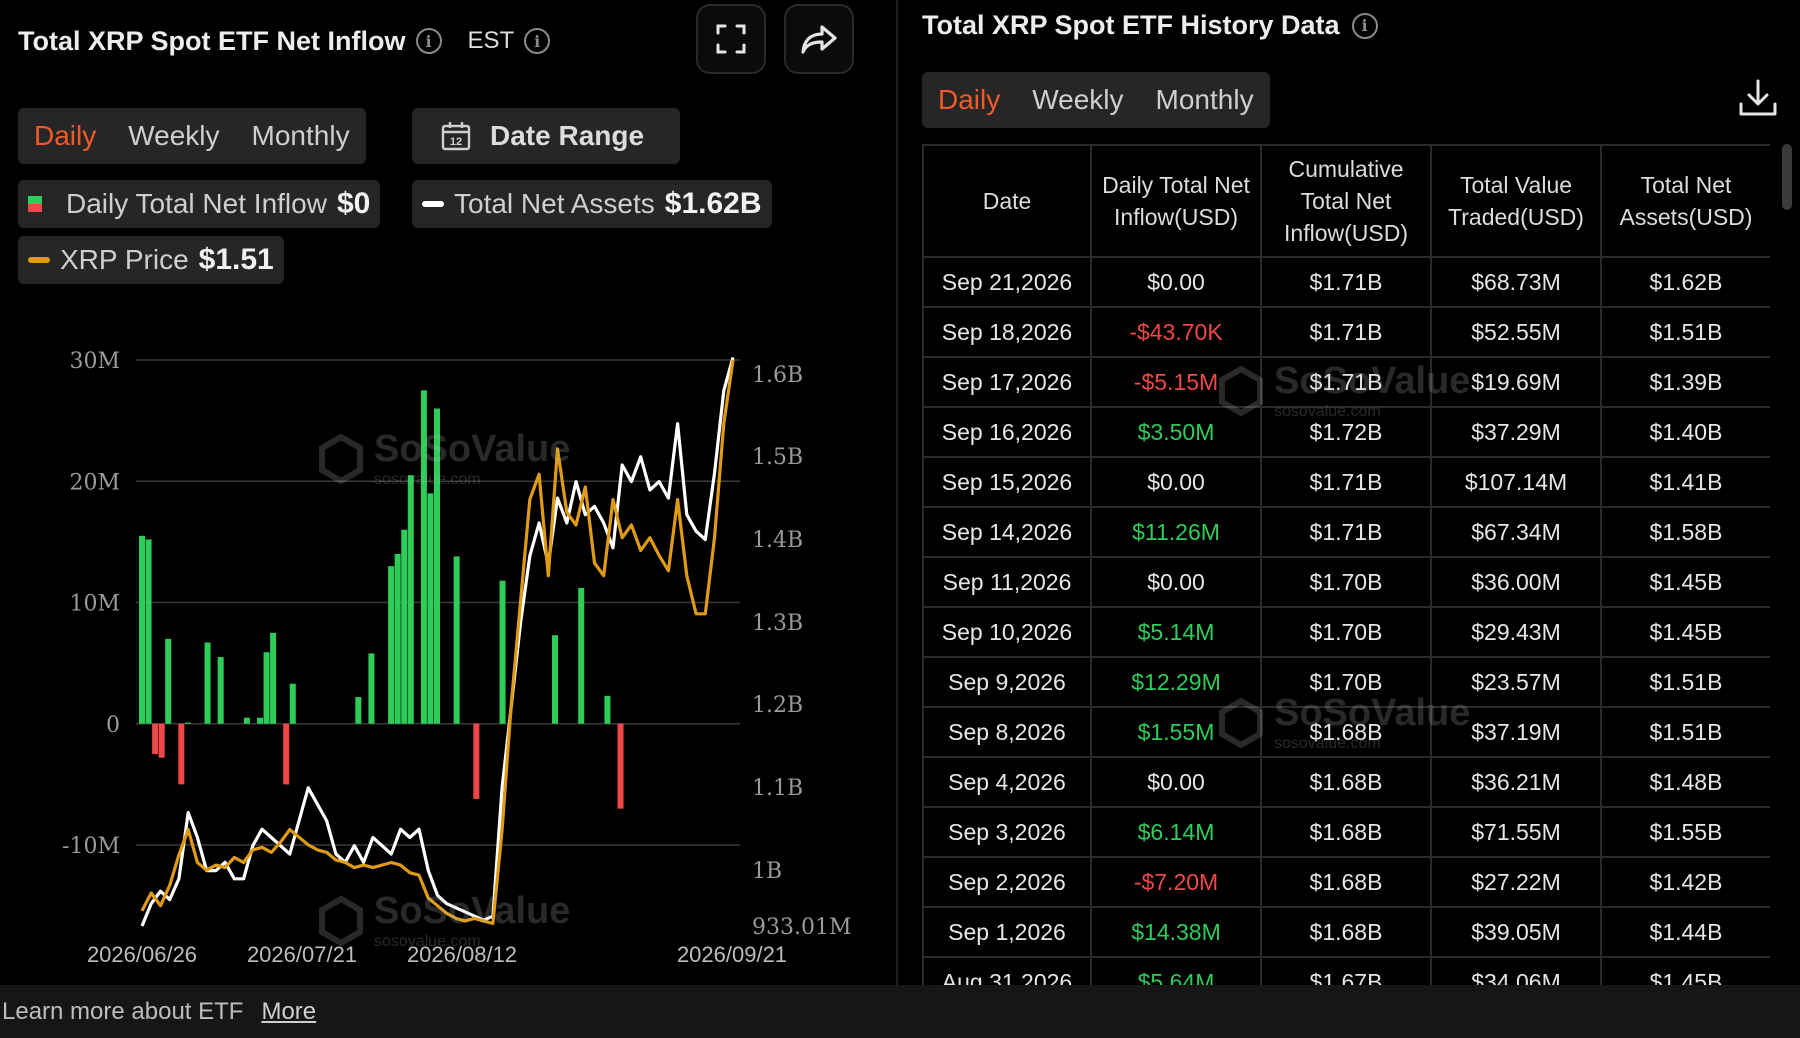 This screenshot has width=1800, height=1038. I want to click on y-right-tick: 1.4B, so click(777, 540).